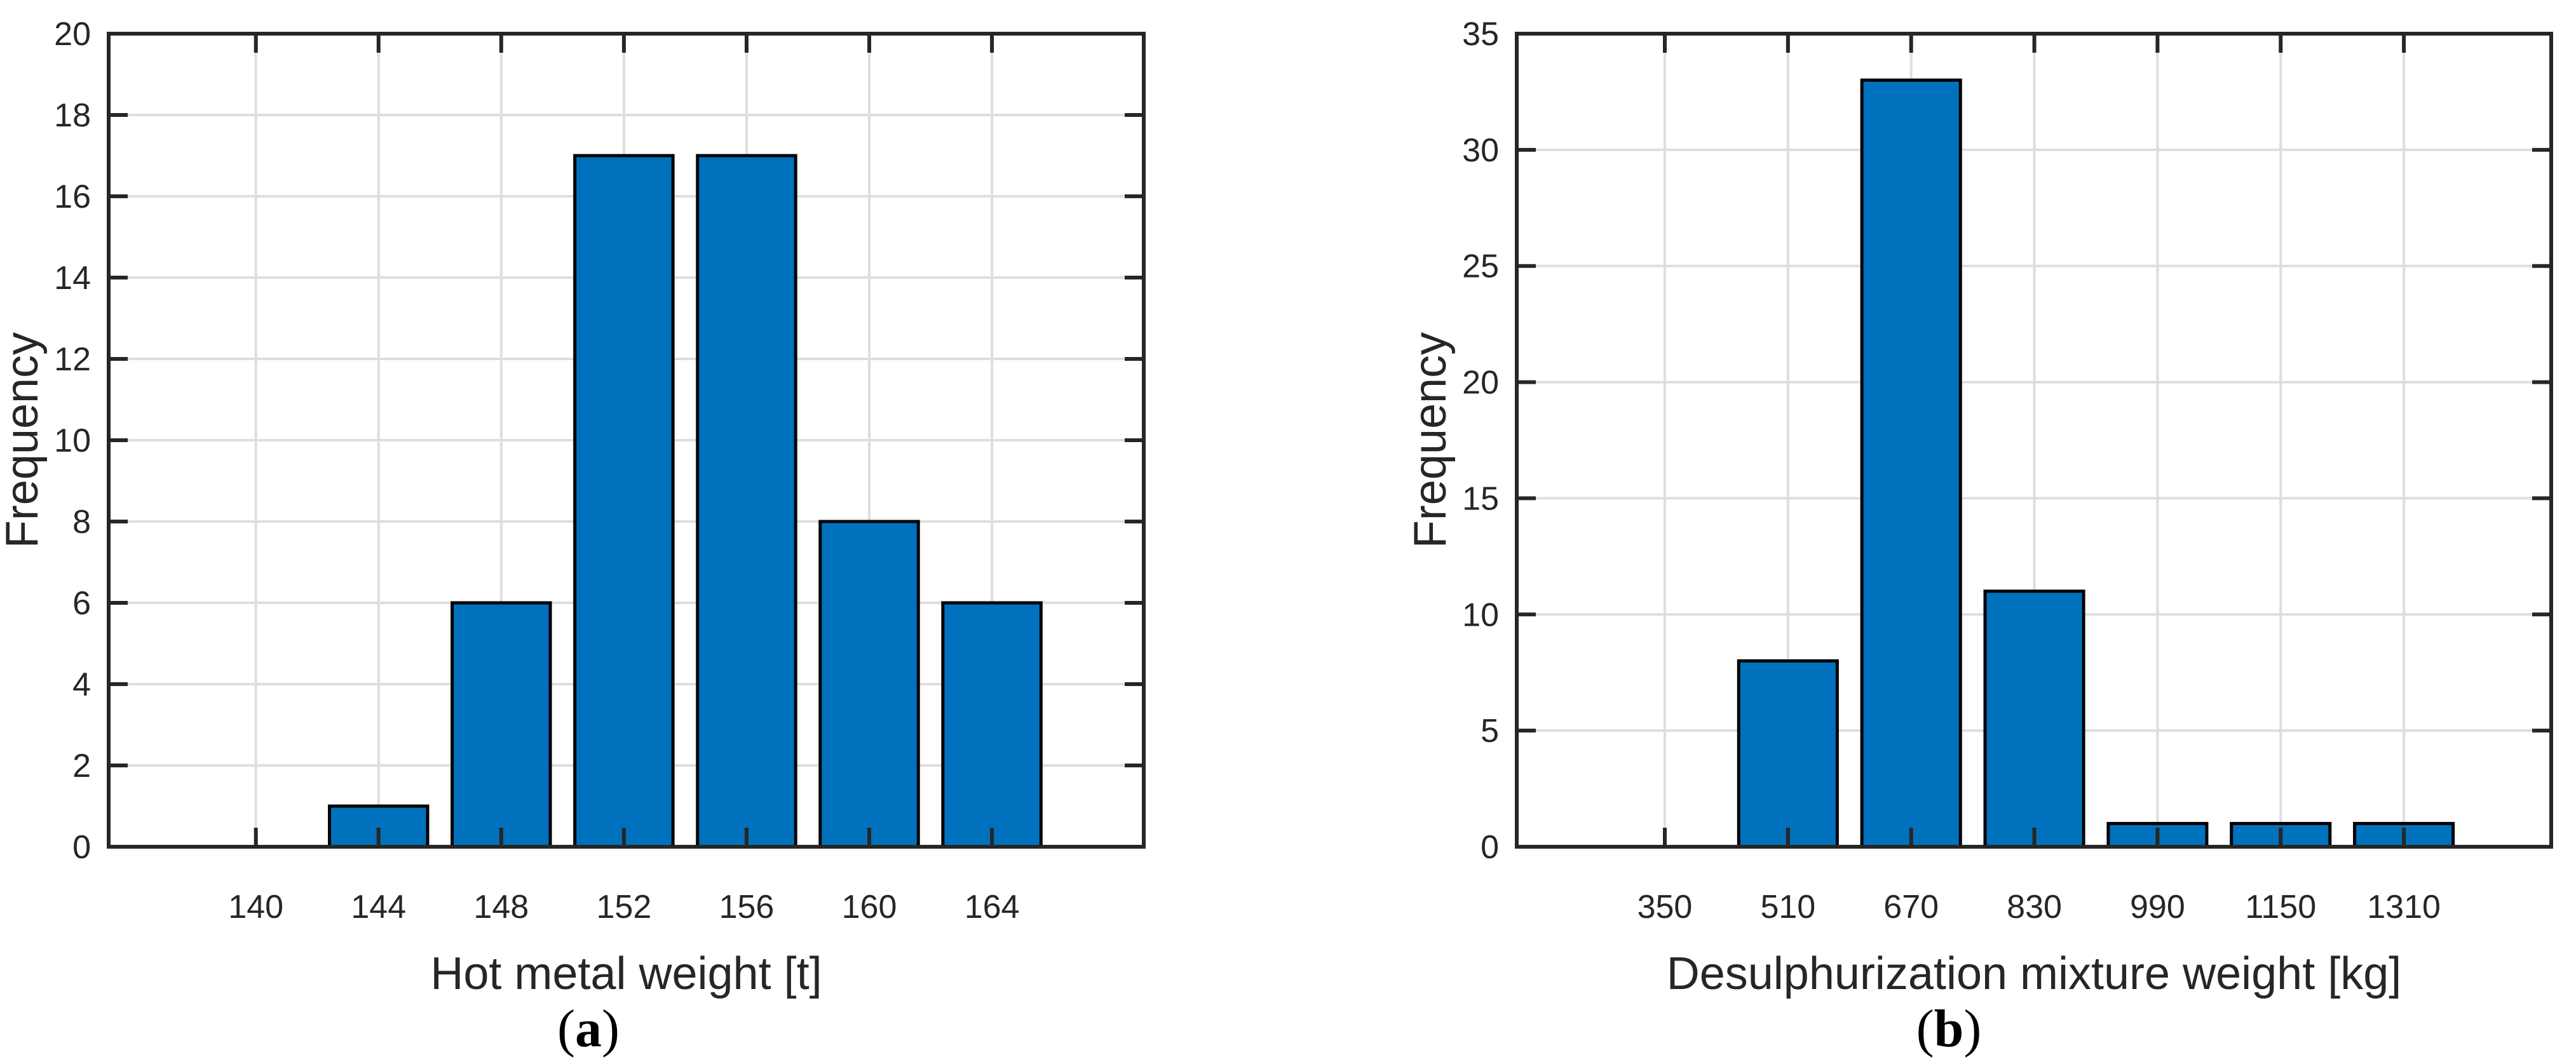 This screenshot has height=1064, width=2576. I want to click on y-tick-label: 2, so click(81, 766).